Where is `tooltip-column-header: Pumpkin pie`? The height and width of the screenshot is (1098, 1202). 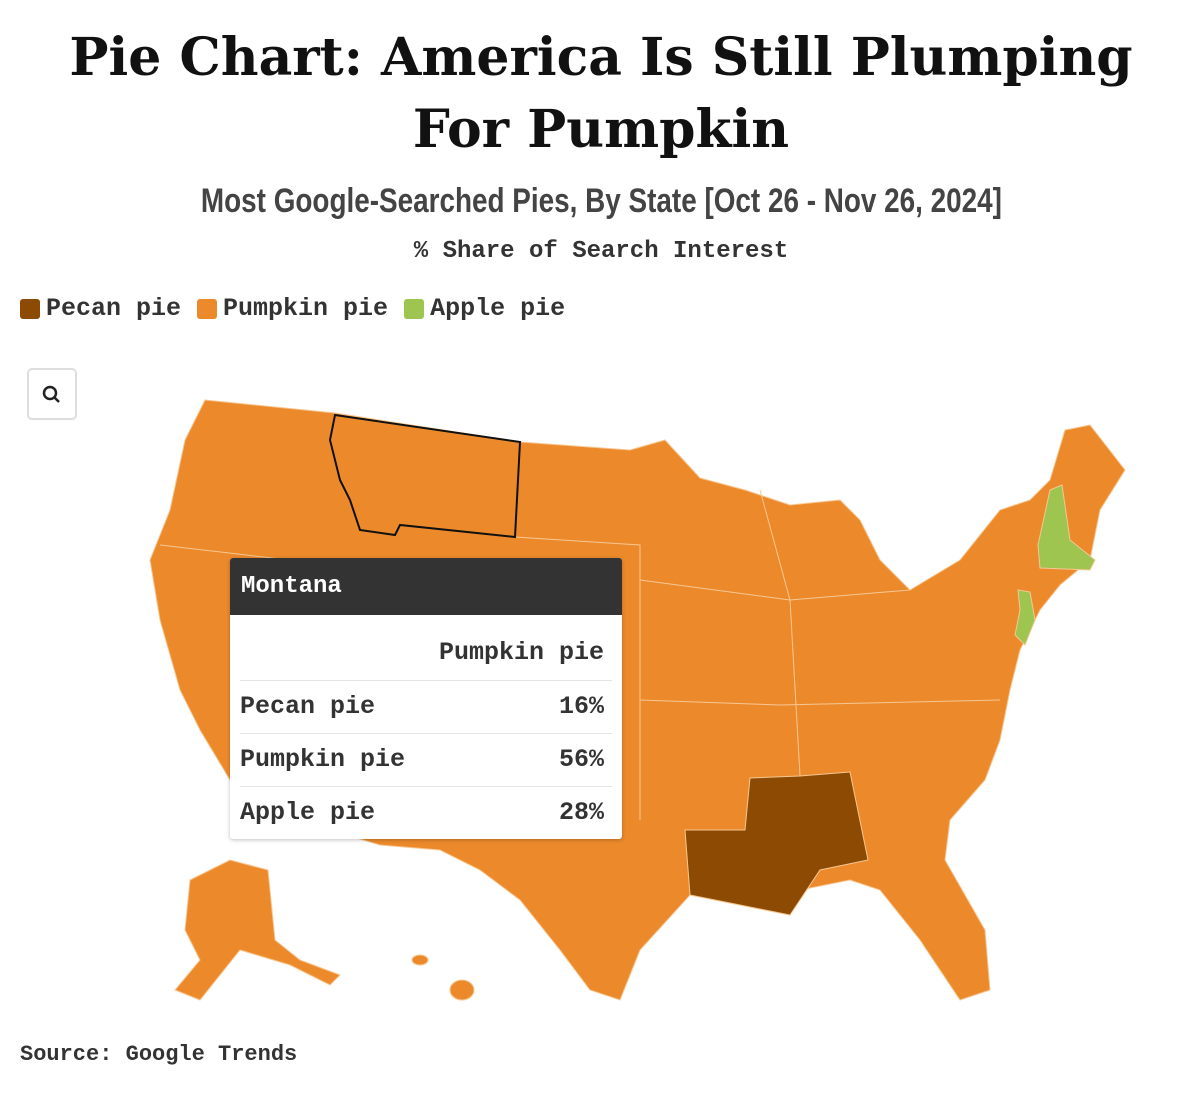
tooltip-column-header: Pumpkin pie is located at coordinates (426, 648).